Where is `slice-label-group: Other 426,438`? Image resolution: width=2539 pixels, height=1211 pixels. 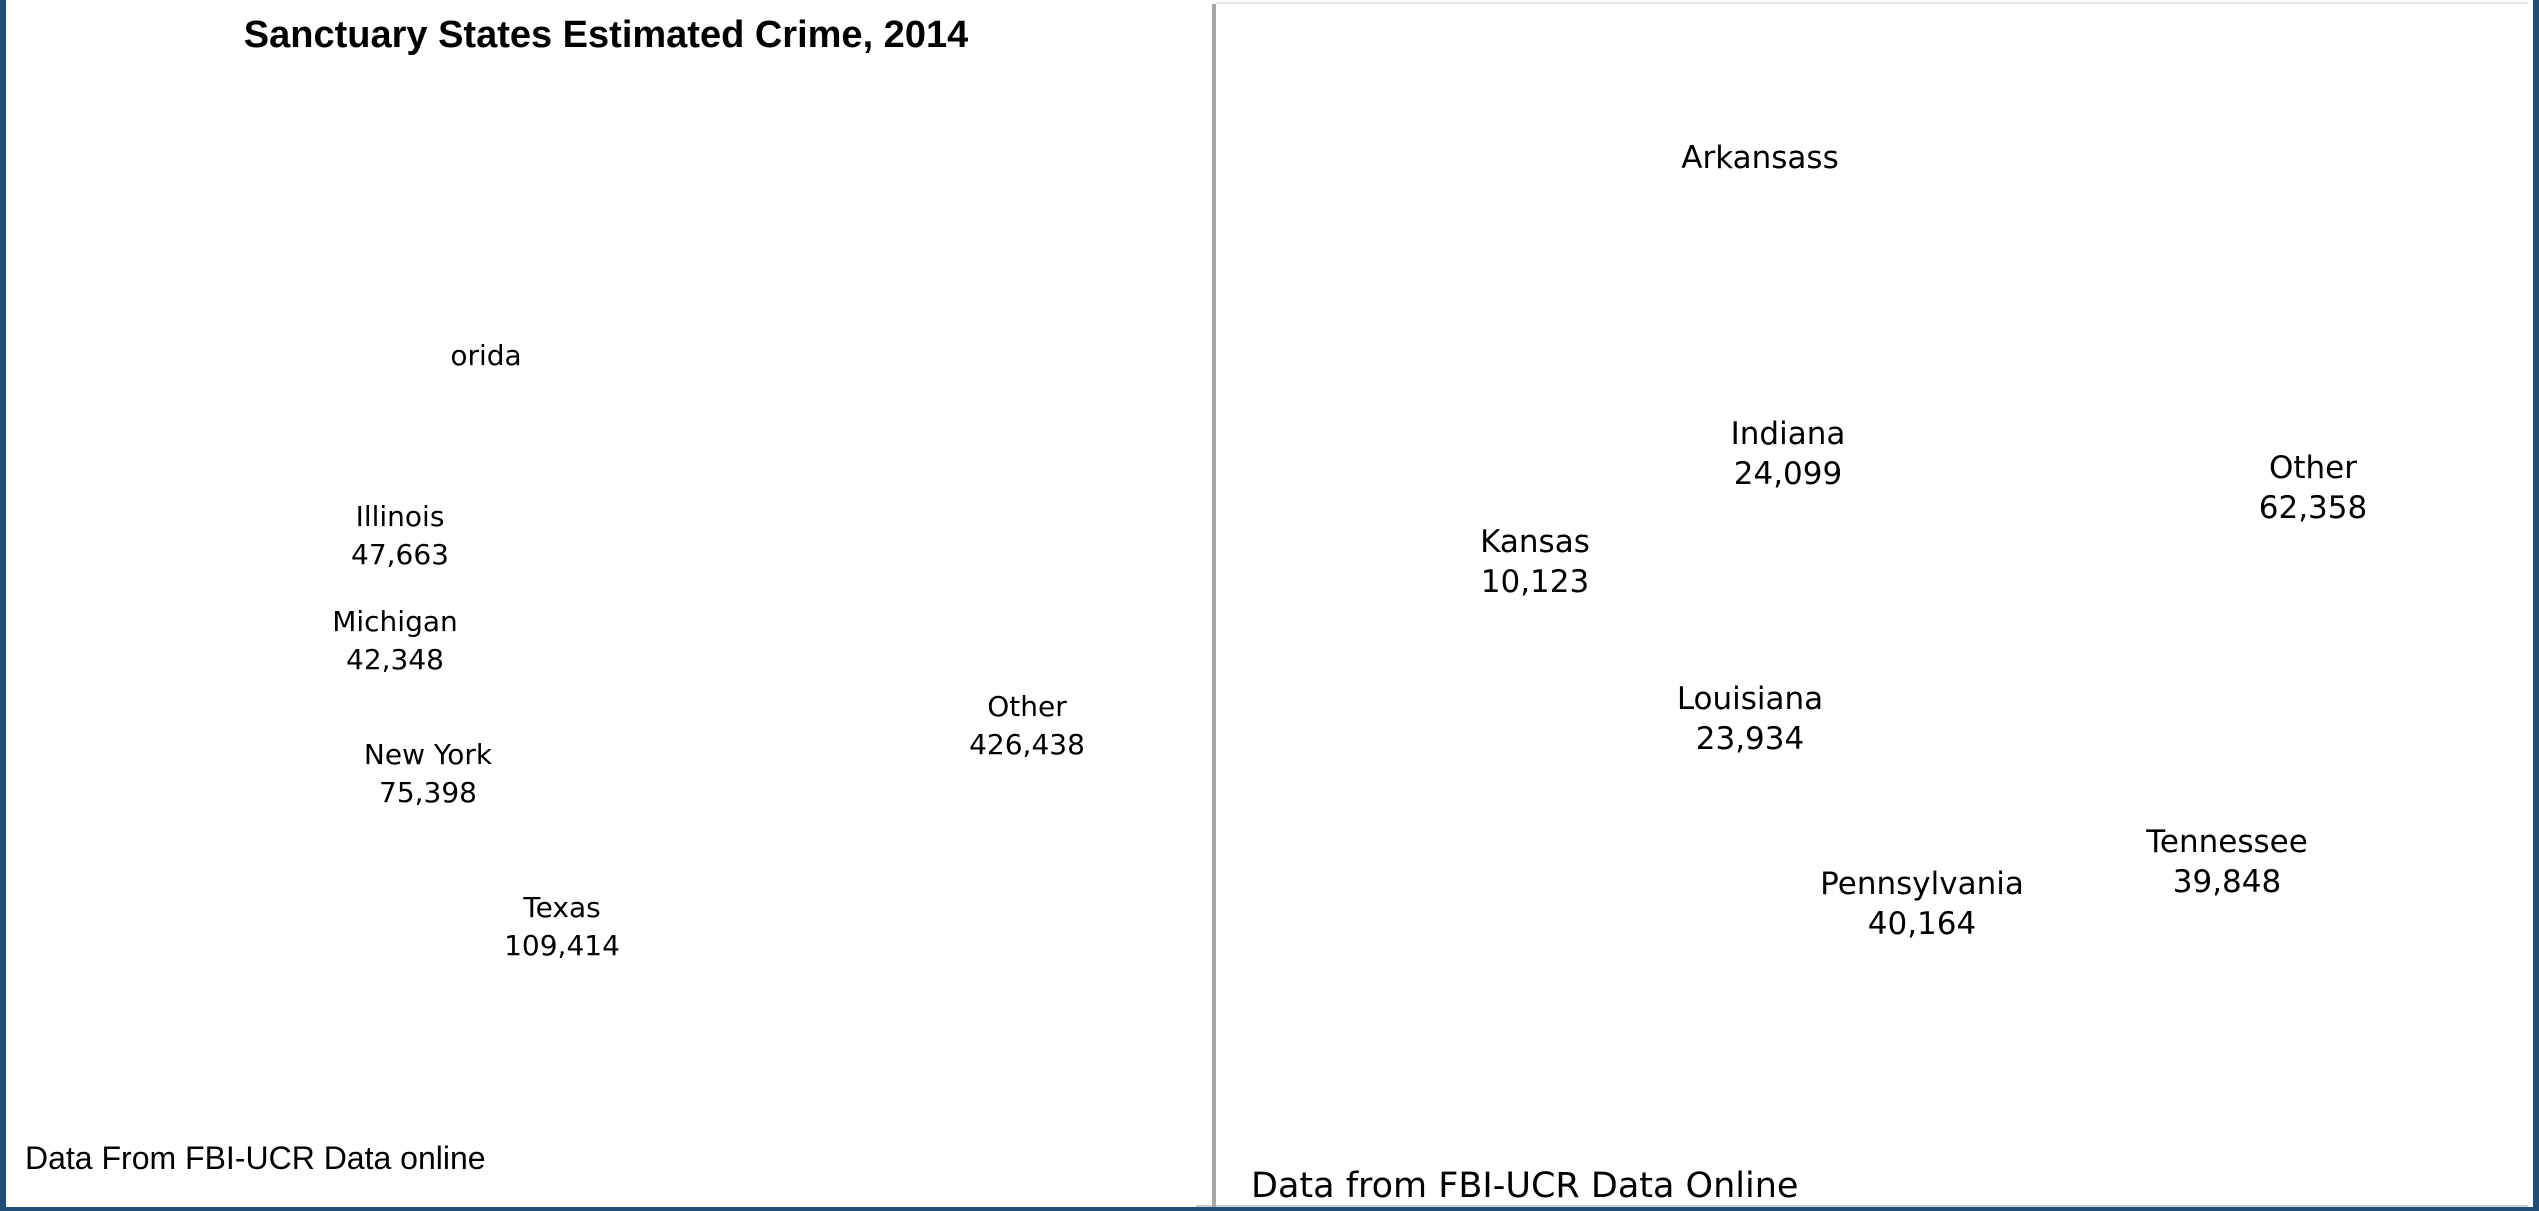 slice-label-group: Other 426,438 is located at coordinates (1027, 725).